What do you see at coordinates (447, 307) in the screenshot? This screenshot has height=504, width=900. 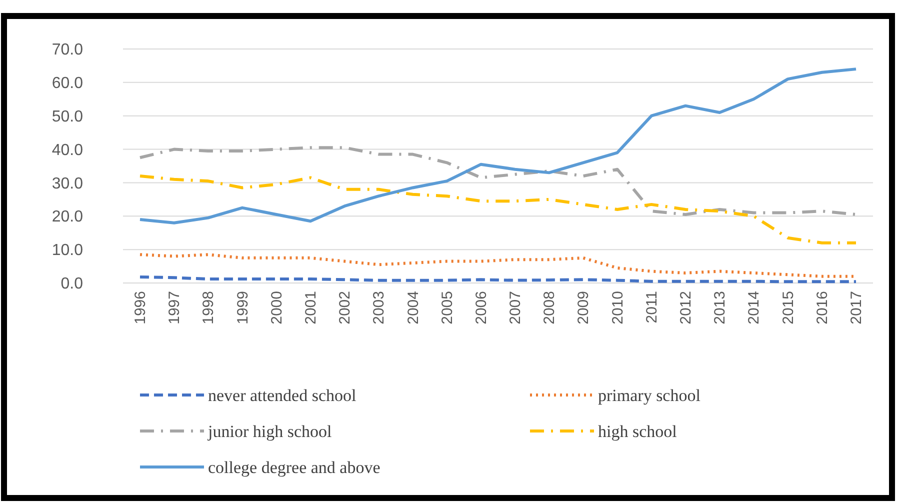 I see `x-tick-label: 2005` at bounding box center [447, 307].